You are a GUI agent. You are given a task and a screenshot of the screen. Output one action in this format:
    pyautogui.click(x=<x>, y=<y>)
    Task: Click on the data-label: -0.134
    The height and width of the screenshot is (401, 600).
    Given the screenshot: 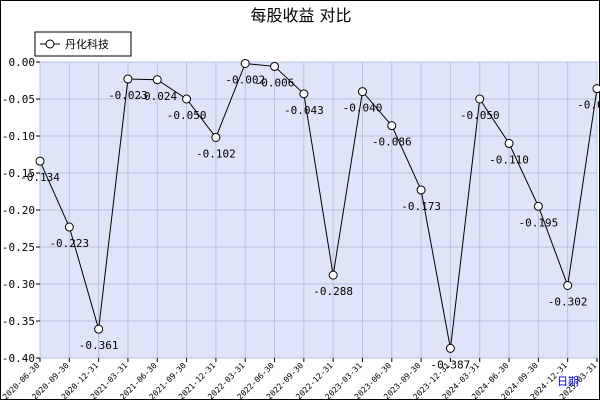 What is the action you would take?
    pyautogui.click(x=40, y=177)
    